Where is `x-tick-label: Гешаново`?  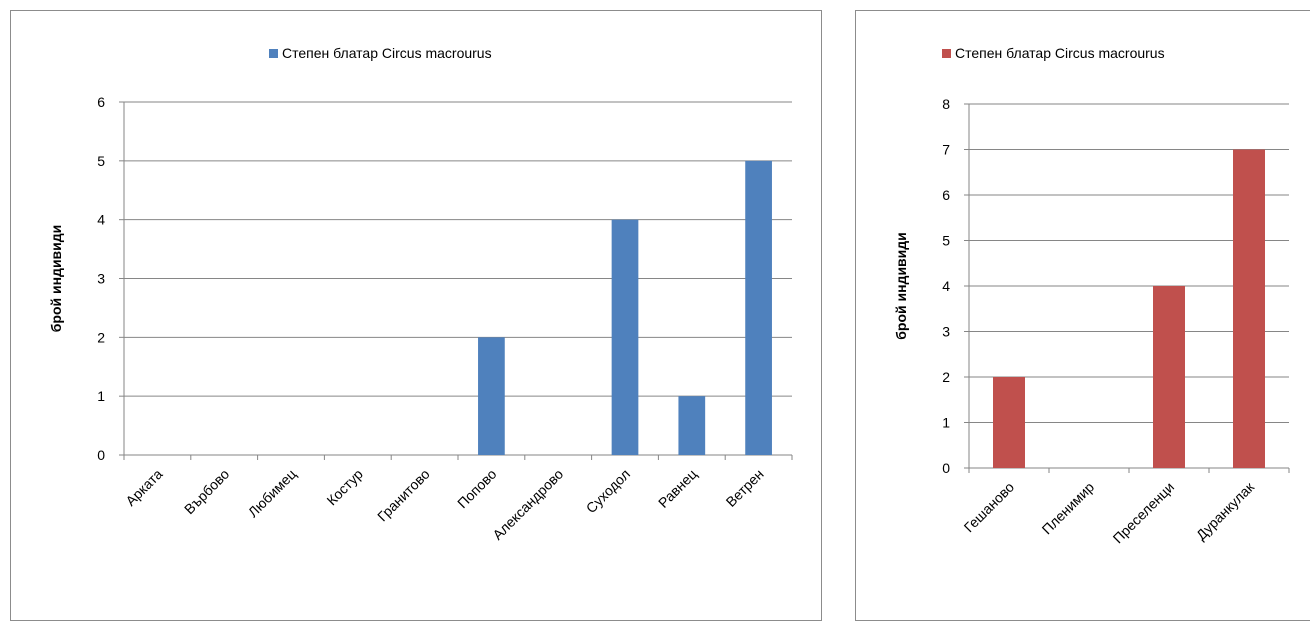
x-tick-label: Гешаново is located at coordinates (989, 507).